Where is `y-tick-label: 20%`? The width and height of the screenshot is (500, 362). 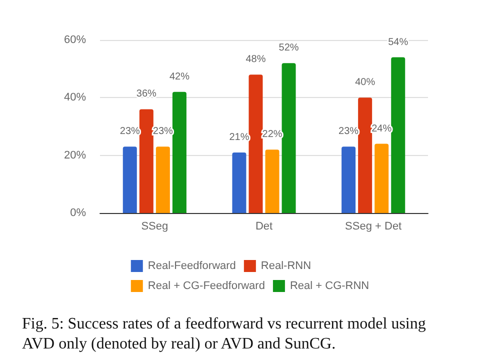 y-tick-label: 20% is located at coordinates (75, 155).